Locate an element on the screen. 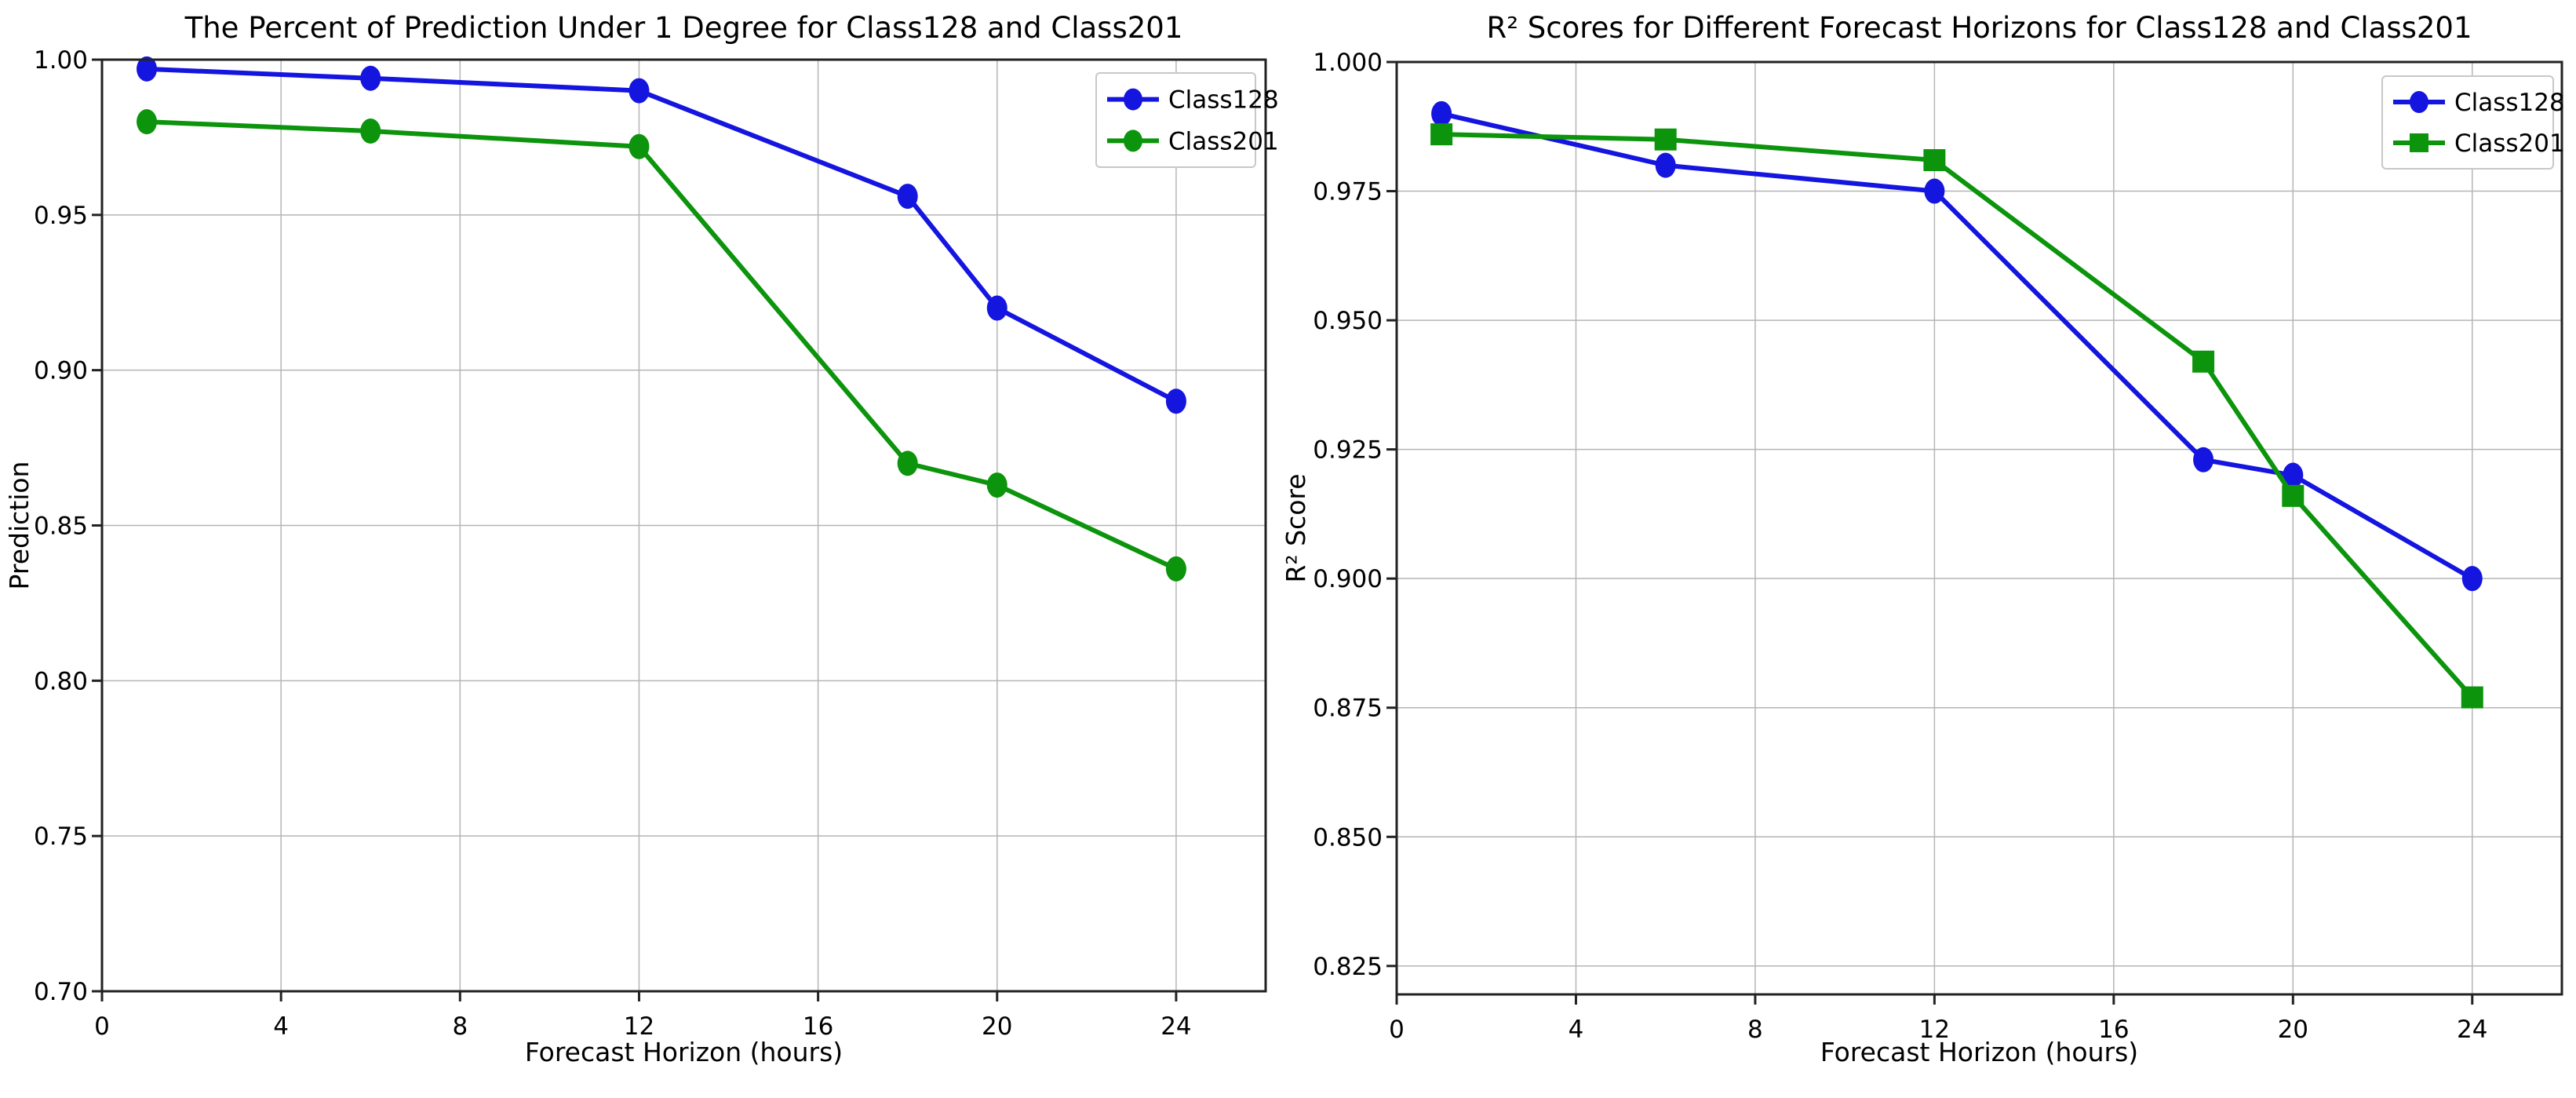 The height and width of the screenshot is (1098, 2576). left-chart-xlabel: Forecast Horizon (hours) is located at coordinates (684, 1052).